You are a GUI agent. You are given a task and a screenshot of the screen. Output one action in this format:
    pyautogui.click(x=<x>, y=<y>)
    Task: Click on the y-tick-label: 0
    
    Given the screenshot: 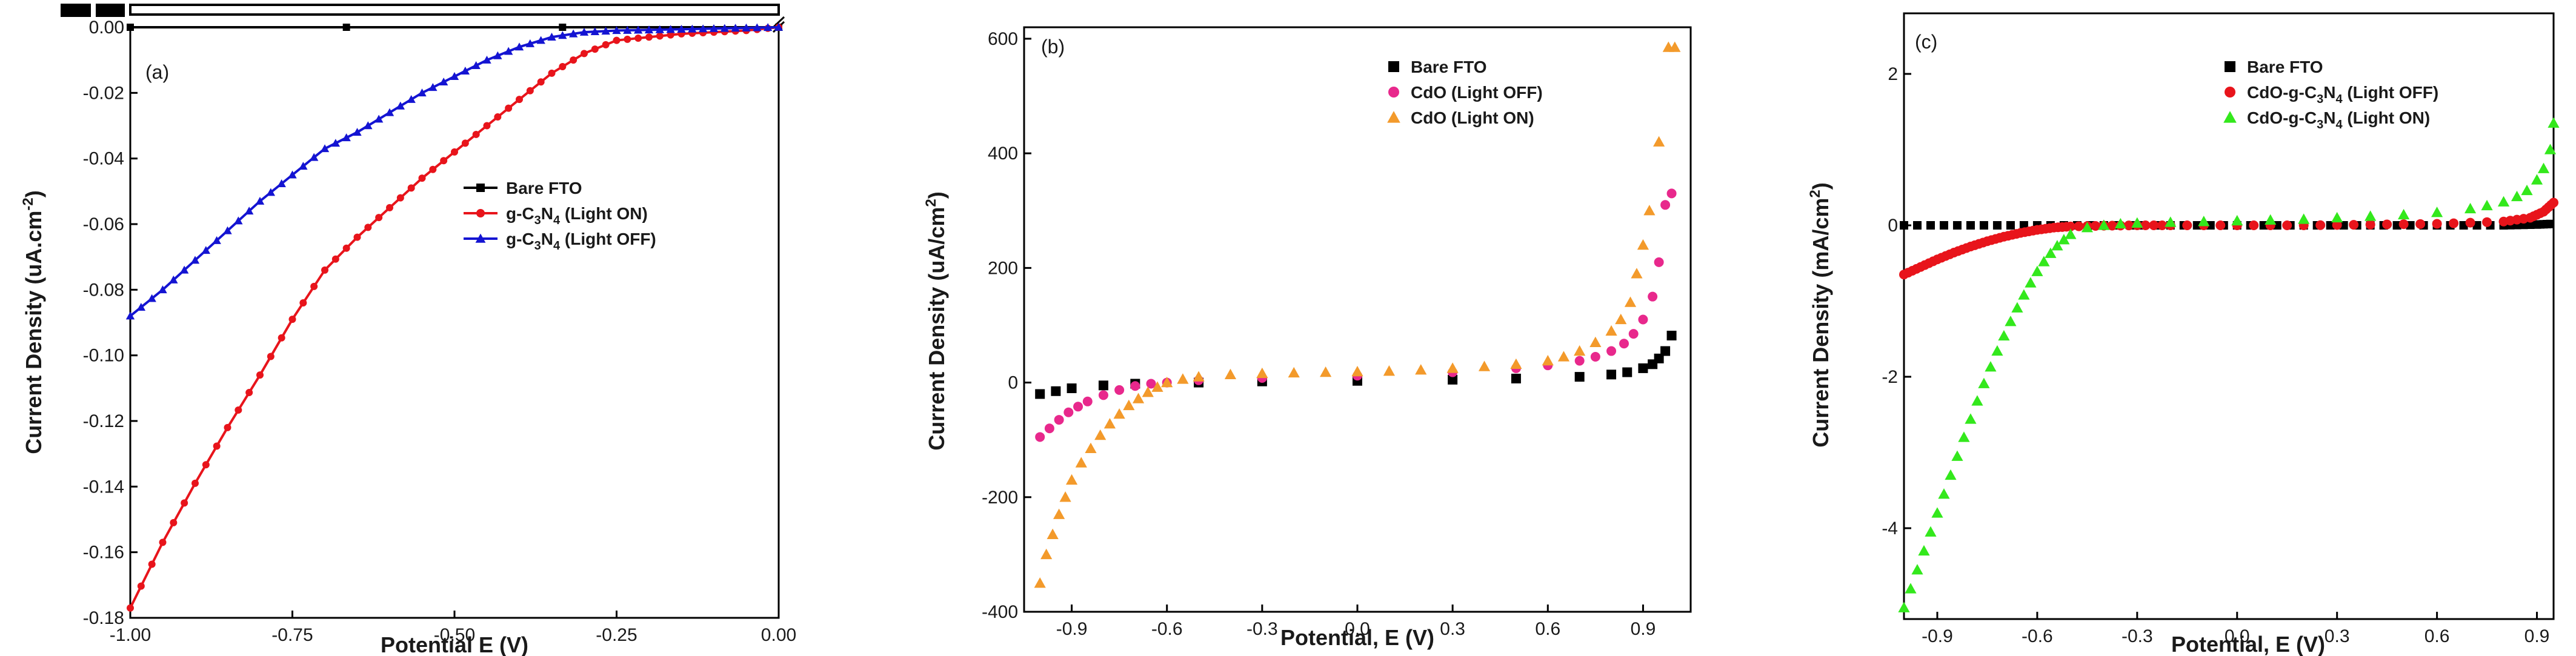 What is the action you would take?
    pyautogui.click(x=1013, y=383)
    